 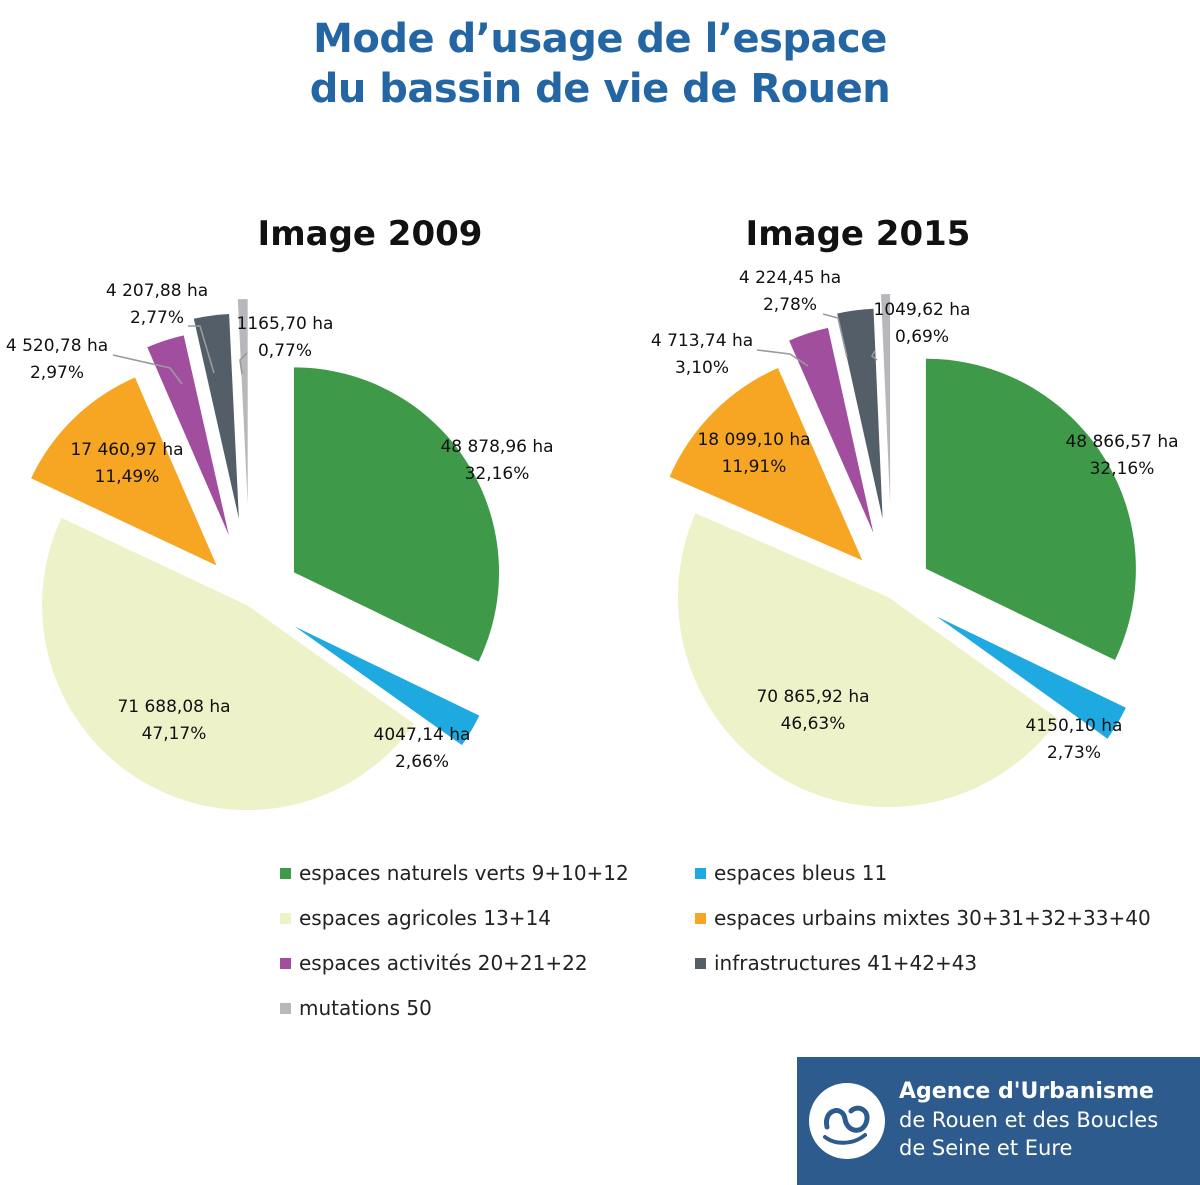 I want to click on slice-value-label: 17 460,97 ha, so click(x=126, y=450).